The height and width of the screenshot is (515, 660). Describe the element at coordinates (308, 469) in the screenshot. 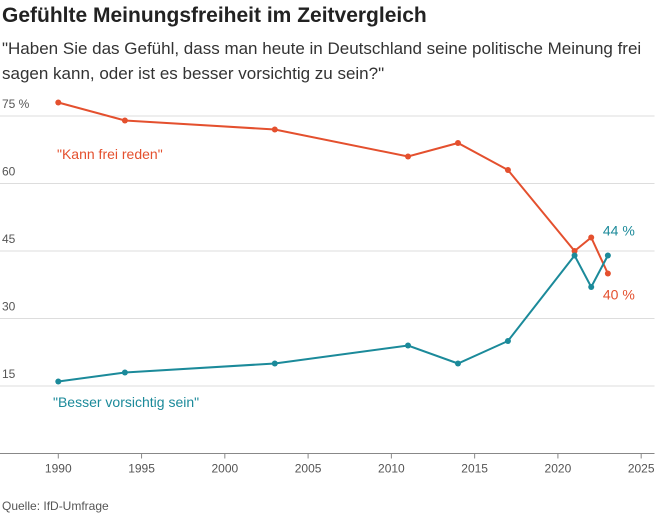

I see `x-tick-label: 2005` at that location.